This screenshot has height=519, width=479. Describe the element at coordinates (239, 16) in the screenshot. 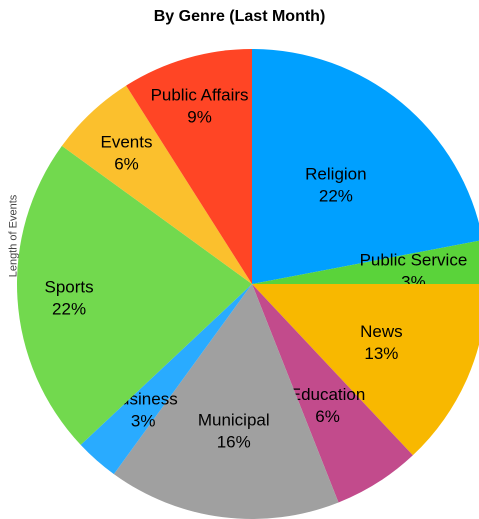

I see `chart-title: By Genre (Last Month)` at that location.